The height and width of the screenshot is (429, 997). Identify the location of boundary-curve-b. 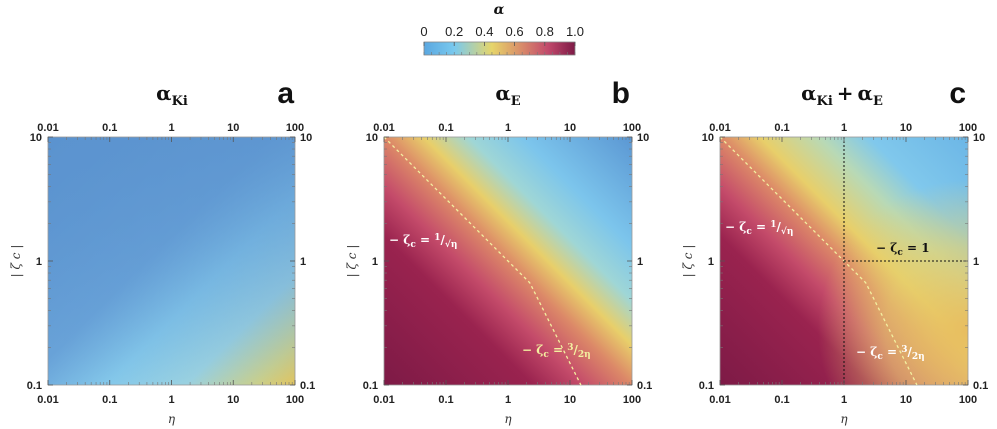
(482, 261).